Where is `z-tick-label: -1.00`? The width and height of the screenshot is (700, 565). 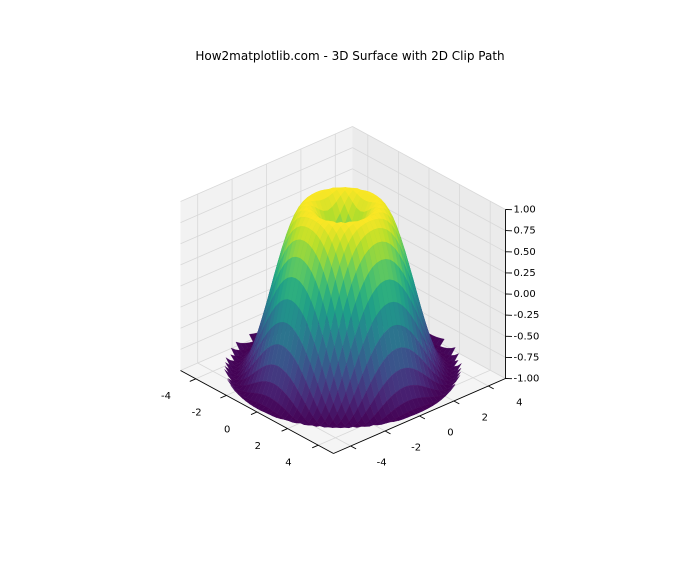
z-tick-label: -1.00 is located at coordinates (527, 379).